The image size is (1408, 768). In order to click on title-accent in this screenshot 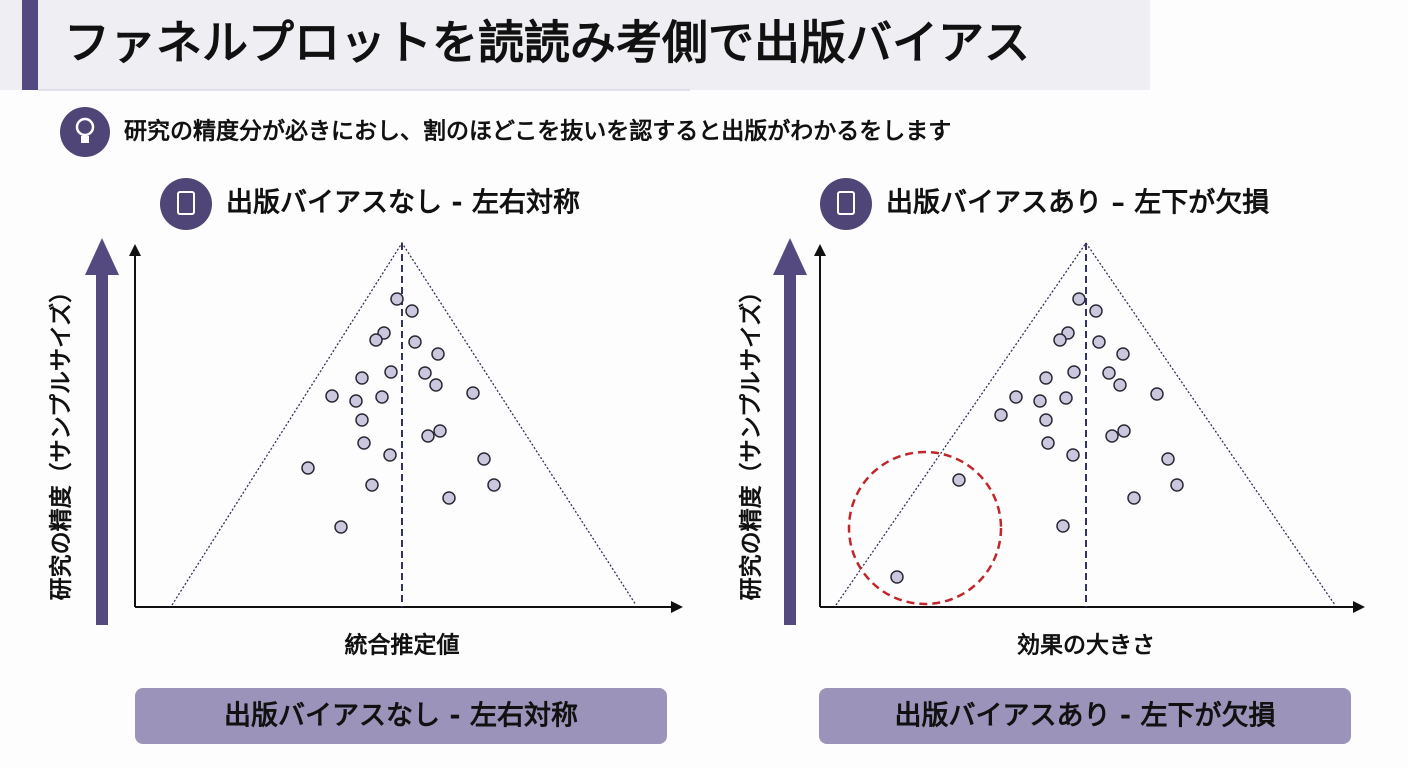, I will do `click(30, 45)`.